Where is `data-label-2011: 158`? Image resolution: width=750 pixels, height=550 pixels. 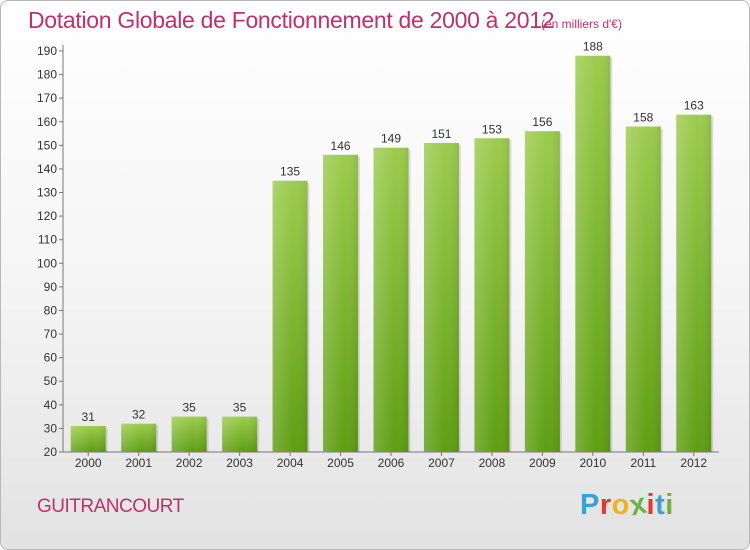
data-label-2011: 158 is located at coordinates (643, 117).